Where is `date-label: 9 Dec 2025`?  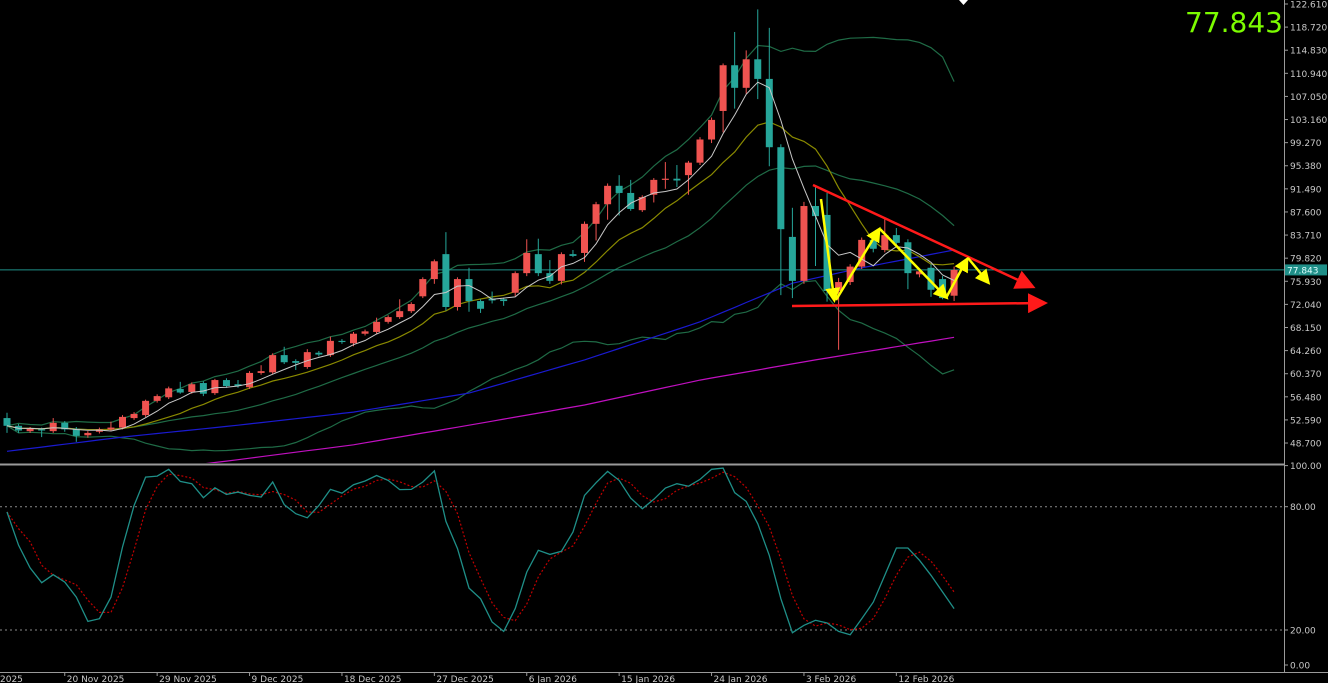
date-label: 9 Dec 2025 is located at coordinates (278, 679).